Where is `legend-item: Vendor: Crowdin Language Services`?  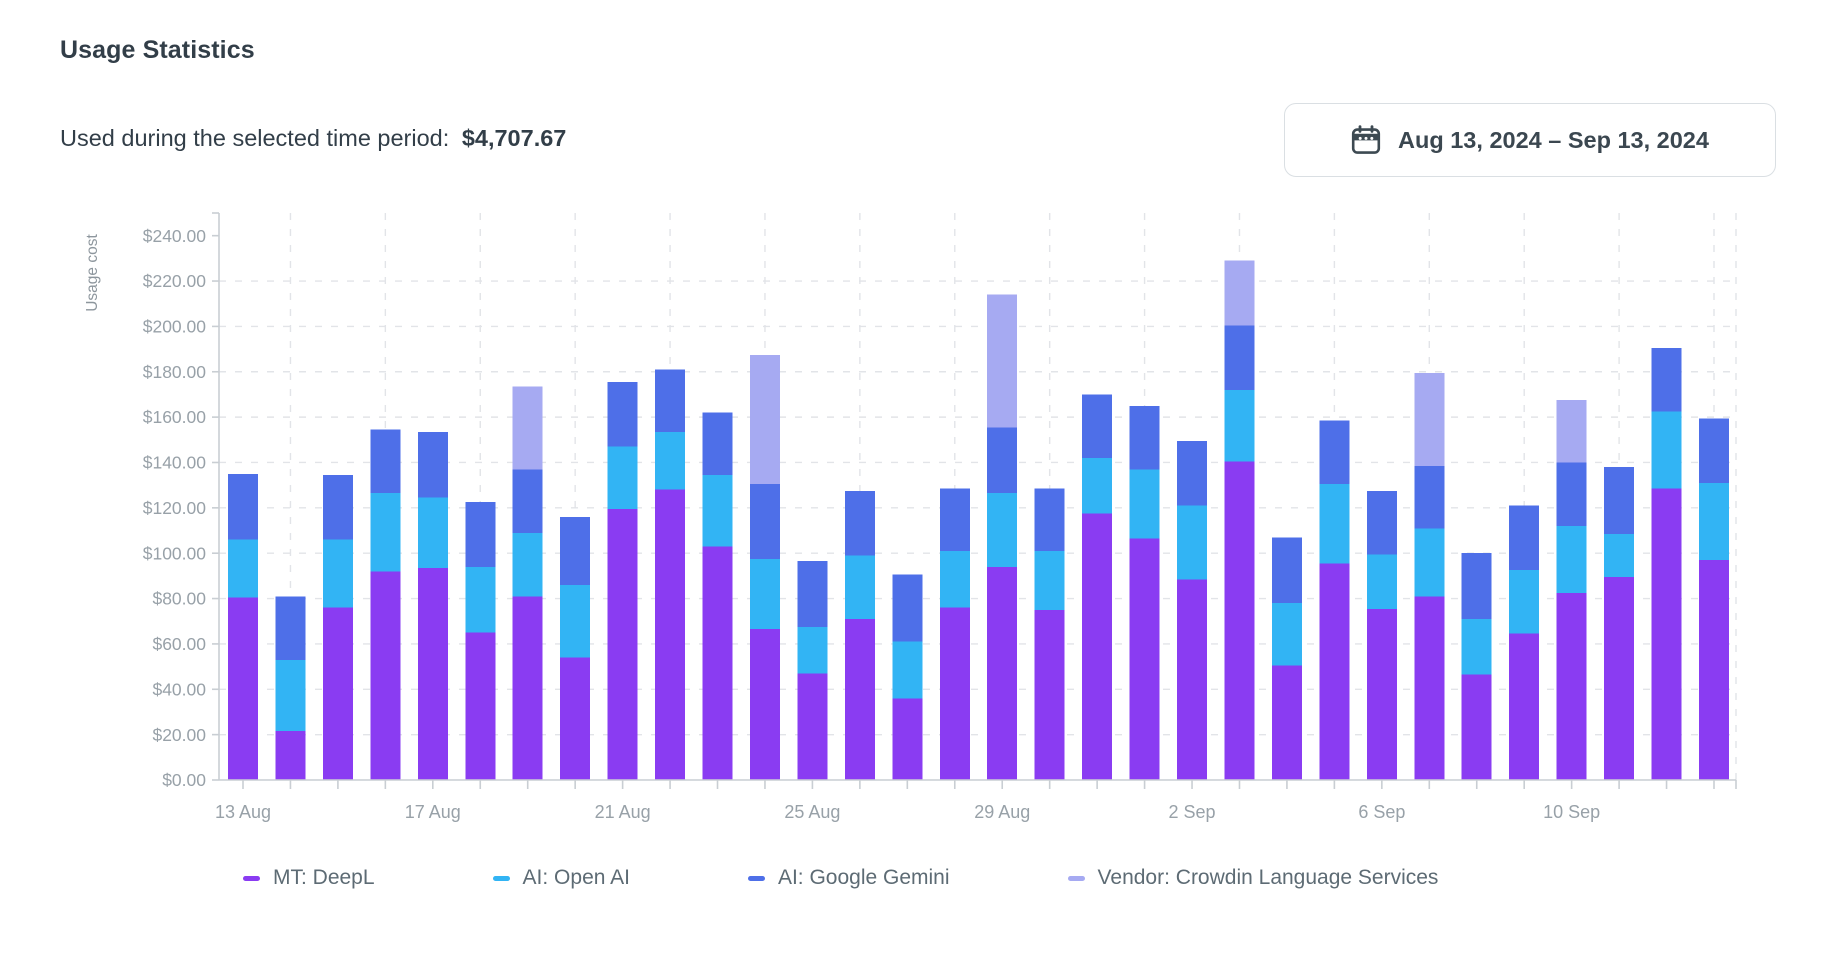
legend-item: Vendor: Crowdin Language Services is located at coordinates (1252, 878).